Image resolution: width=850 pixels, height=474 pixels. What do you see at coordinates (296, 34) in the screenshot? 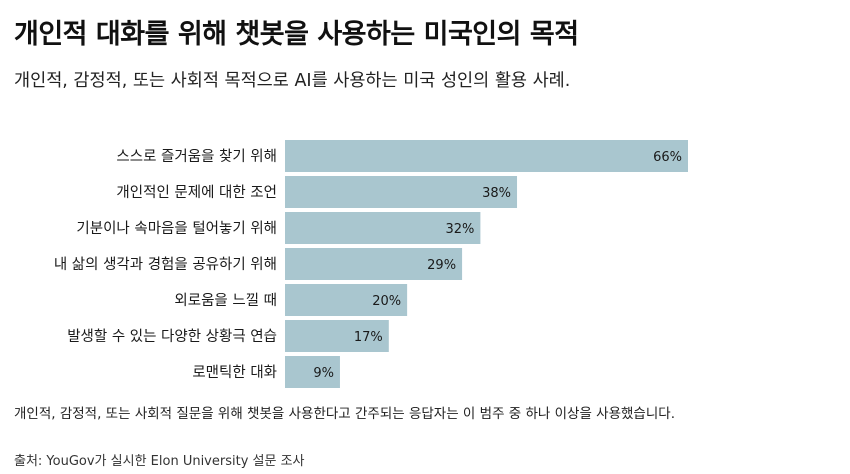
I see `chart-title: 개인적 대화를 위해 챗봇을 사용하는 미국인의 목적` at bounding box center [296, 34].